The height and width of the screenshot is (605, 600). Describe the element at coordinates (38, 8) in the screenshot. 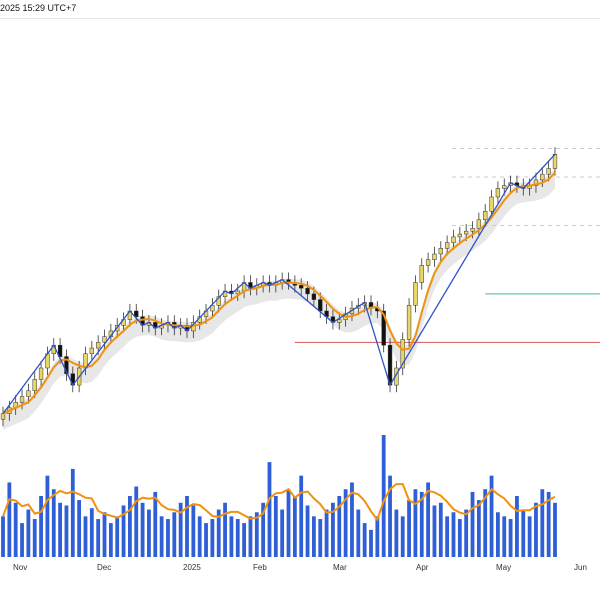

I see `header-timestamp: 2025 15:29 UTC+7` at that location.